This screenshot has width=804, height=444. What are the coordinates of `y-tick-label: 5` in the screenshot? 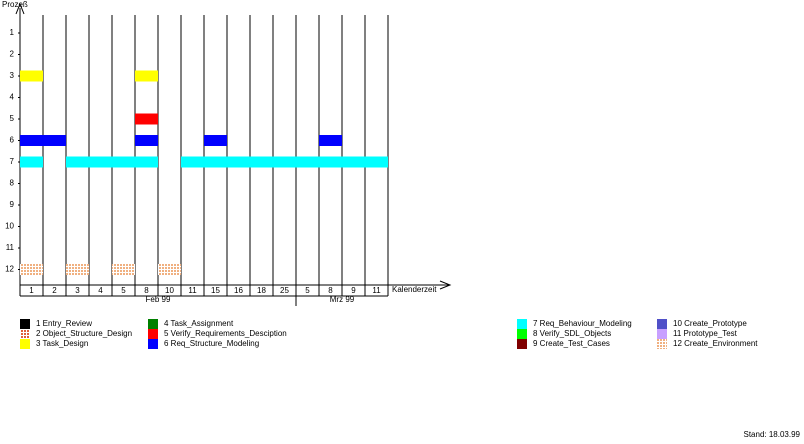 It's located at (12, 118).